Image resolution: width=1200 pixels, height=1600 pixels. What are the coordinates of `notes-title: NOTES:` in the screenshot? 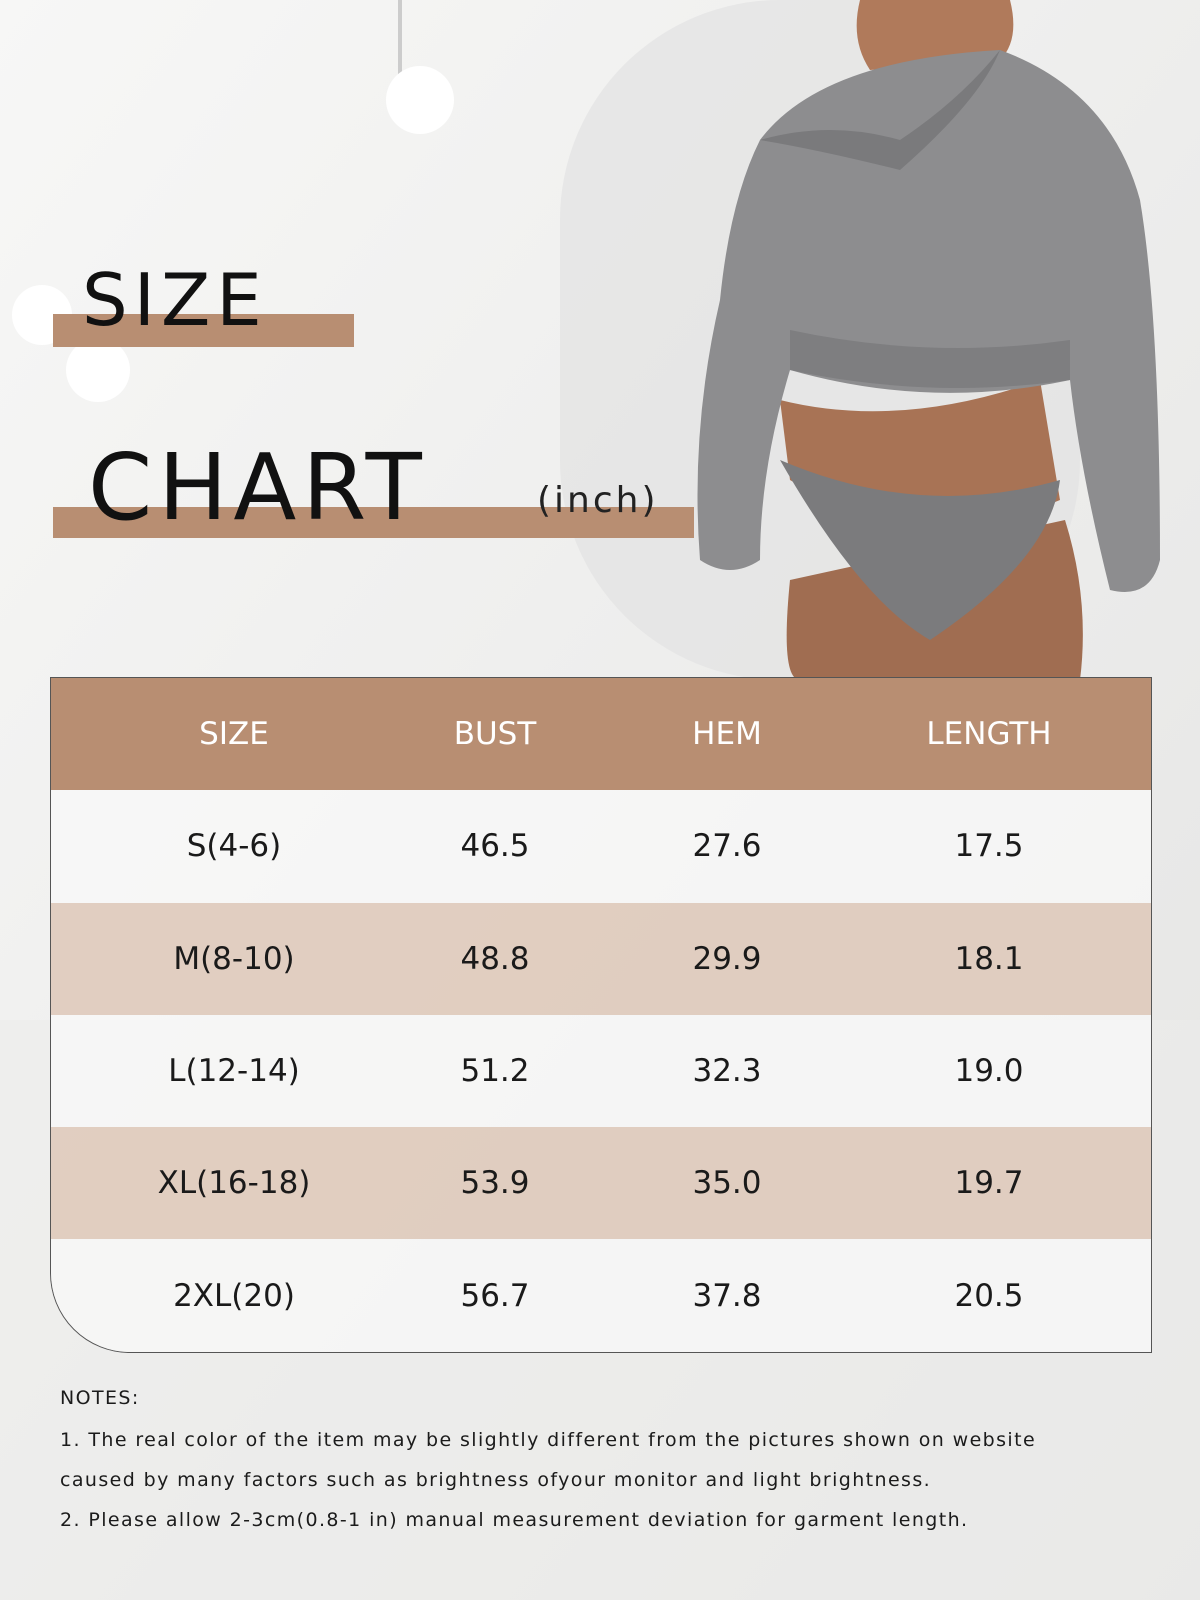 It's located at (100, 1398).